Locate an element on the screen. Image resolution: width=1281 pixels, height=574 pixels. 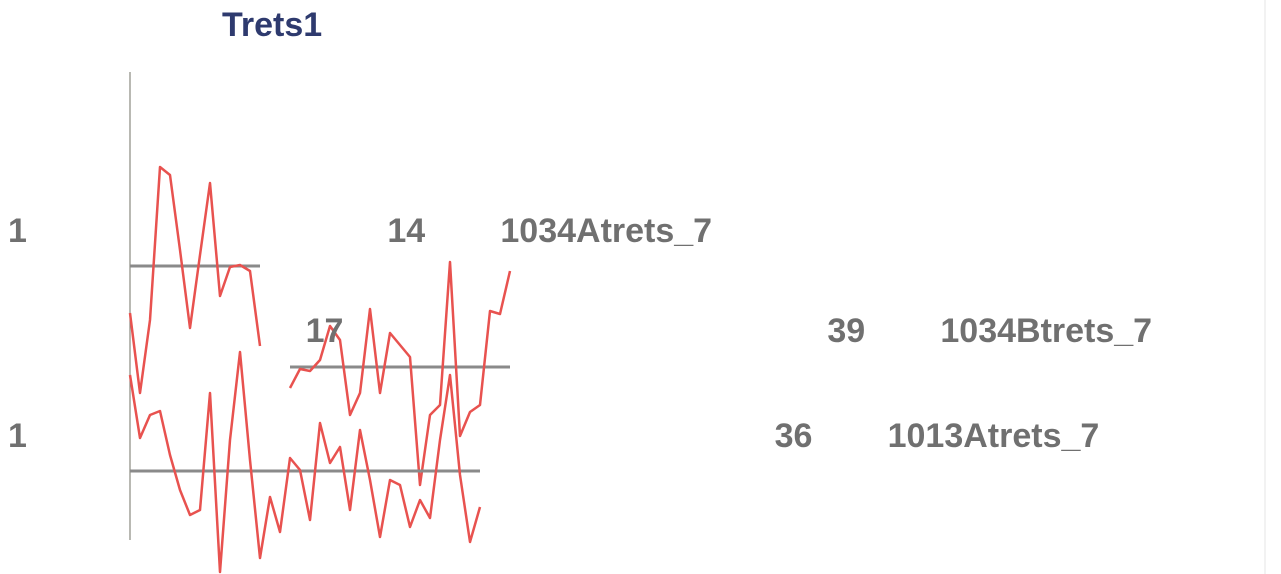
series-name: 1034Btrets_7 is located at coordinates (1046, 331).